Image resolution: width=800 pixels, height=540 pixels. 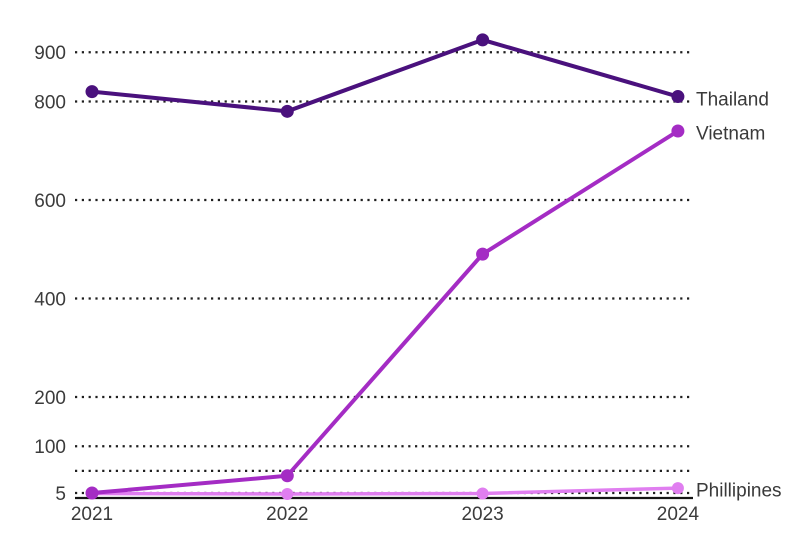 I want to click on y-tick-label: 5, so click(x=60, y=494).